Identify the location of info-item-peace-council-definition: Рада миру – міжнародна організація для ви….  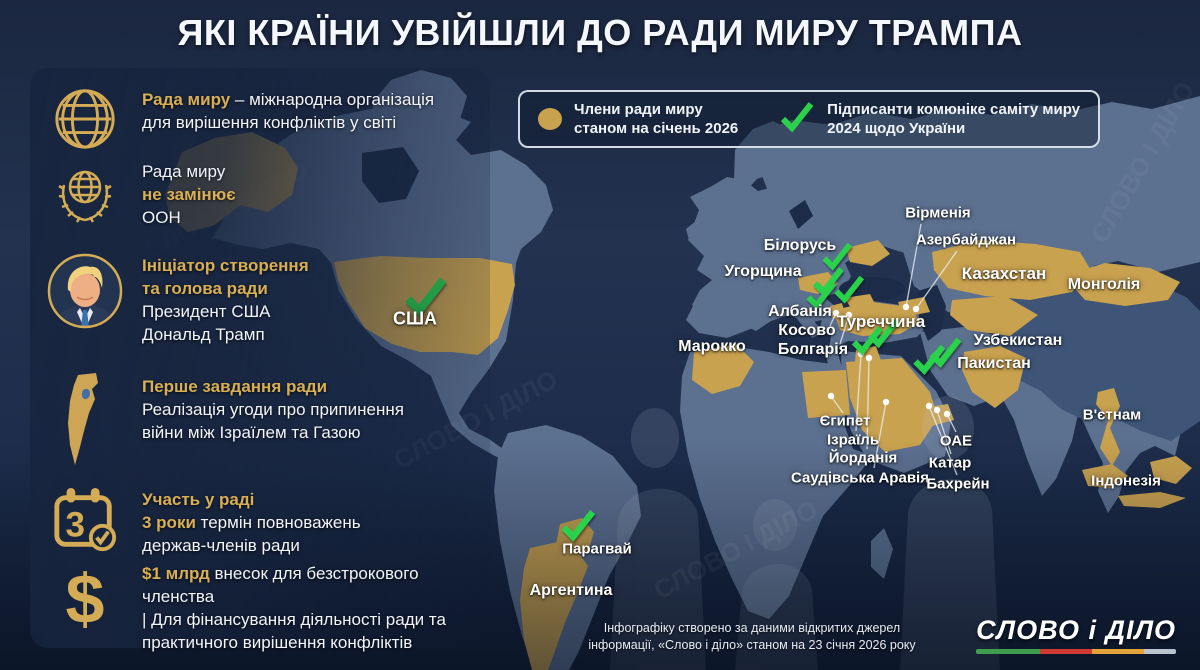
(263, 119).